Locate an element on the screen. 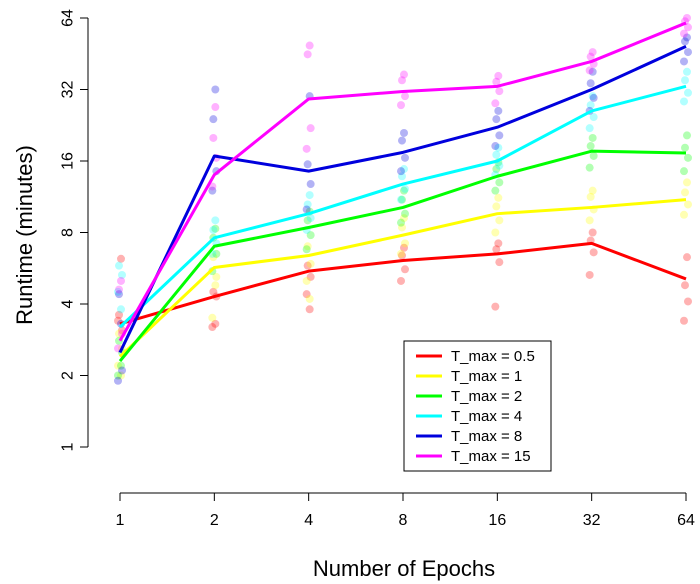 This screenshot has width=700, height=584. y-axis: 1 2 4 8 16 32 64 is located at coordinates (74, 230).